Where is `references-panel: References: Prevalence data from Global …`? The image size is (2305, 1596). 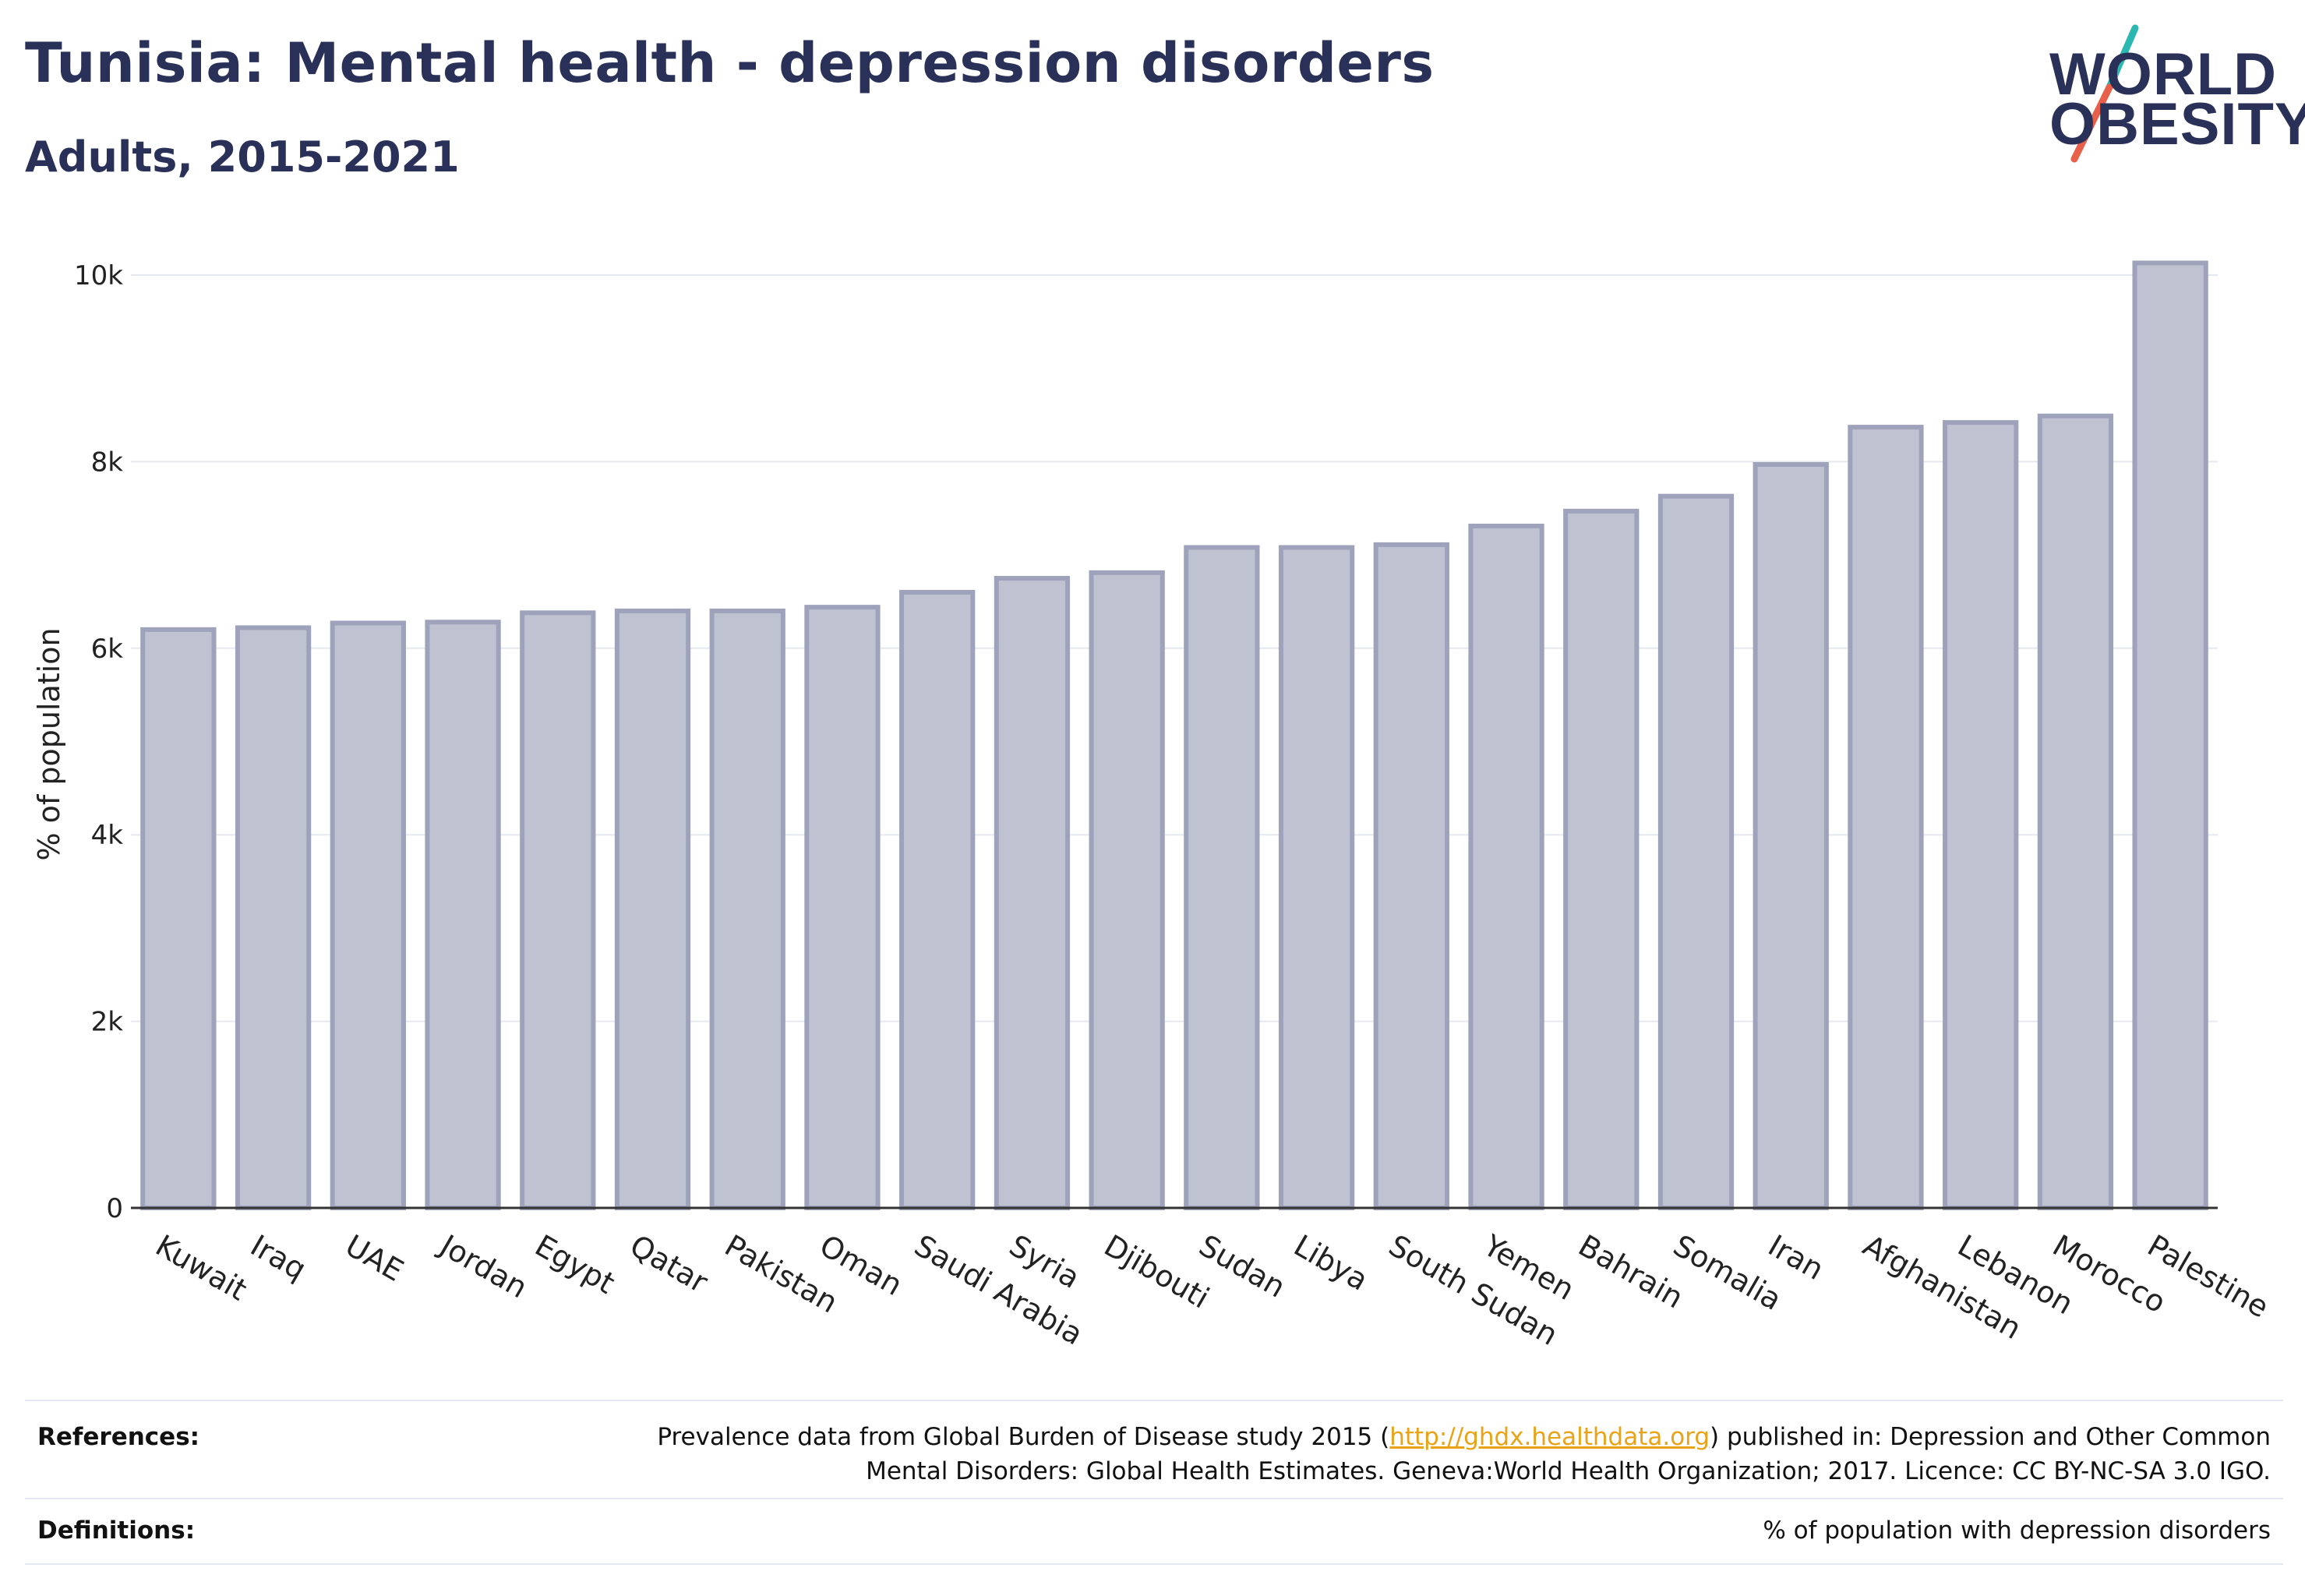 references-panel: References: Prevalence data from Global … is located at coordinates (1154, 1482).